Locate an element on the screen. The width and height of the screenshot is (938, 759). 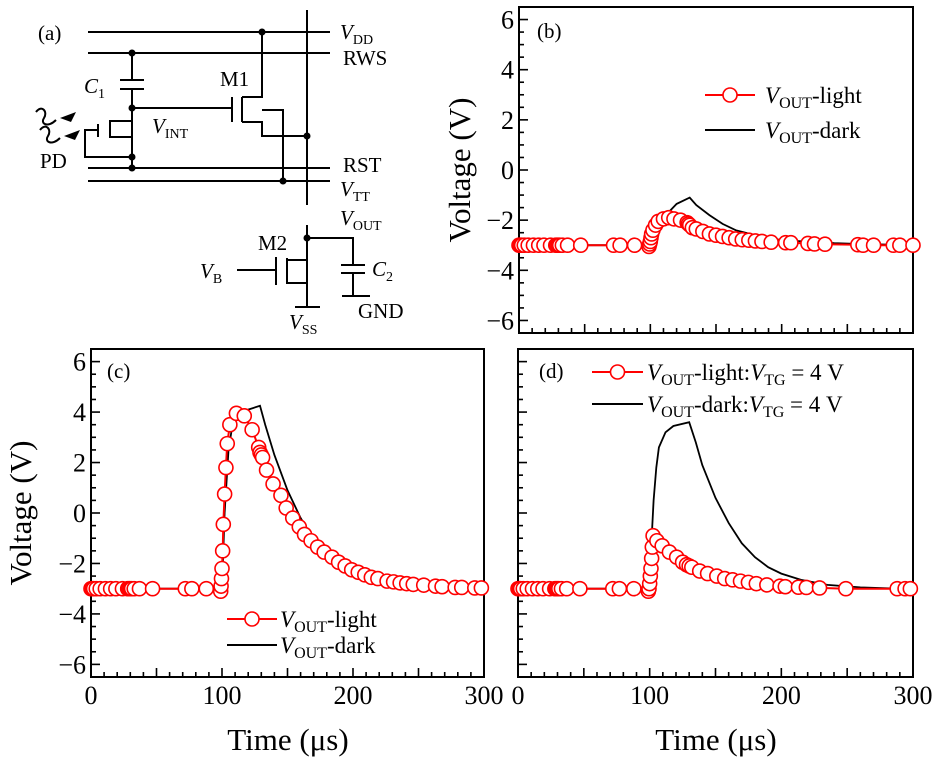
legend-item-dark: VOUT-dark:VTG = 4 V is located at coordinates (717, 406).